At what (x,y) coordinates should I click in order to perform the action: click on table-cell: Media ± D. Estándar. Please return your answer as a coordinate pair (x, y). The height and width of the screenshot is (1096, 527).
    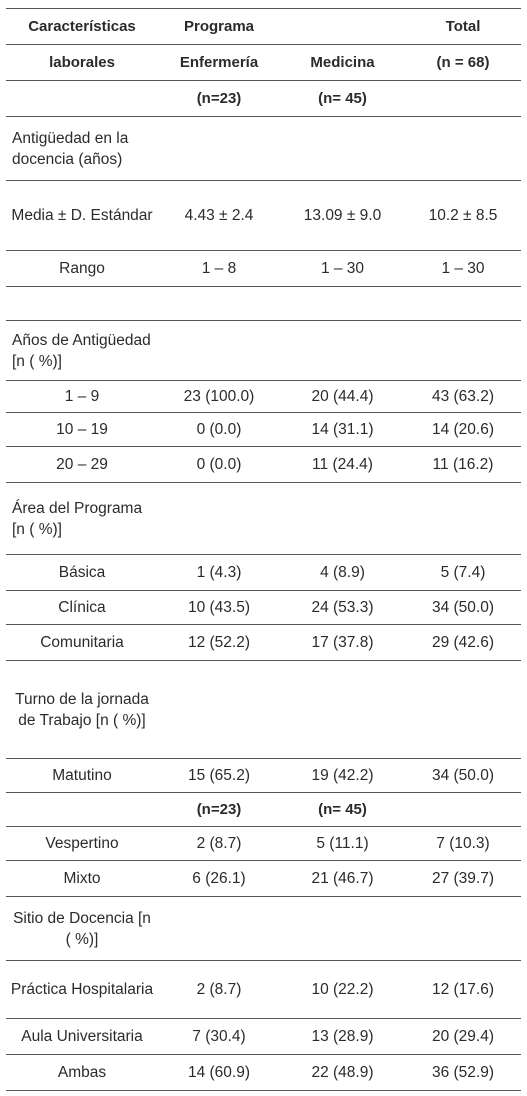
    Looking at the image, I should click on (82, 215).